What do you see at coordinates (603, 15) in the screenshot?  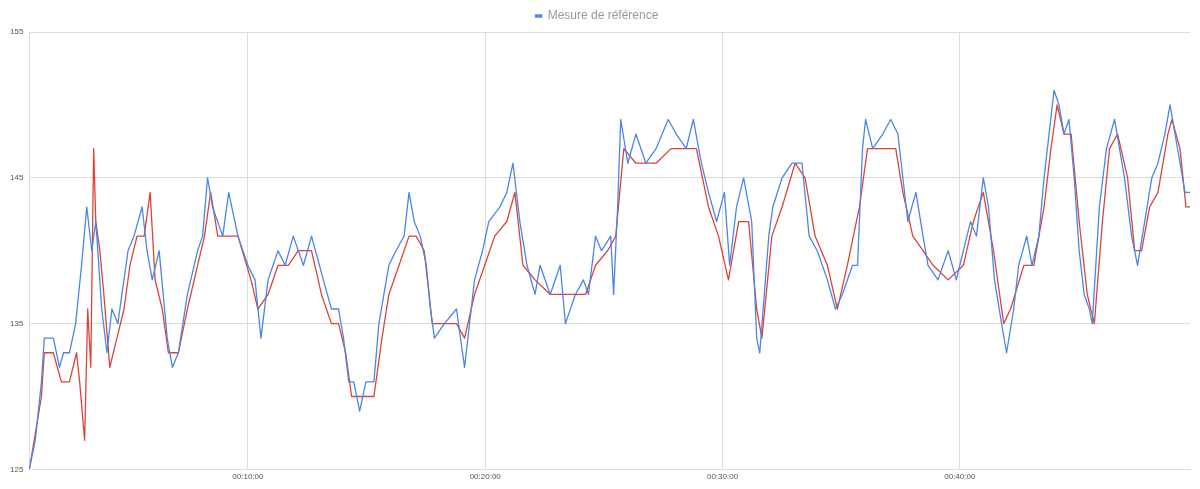 I see `legend-label: Mesure de référence` at bounding box center [603, 15].